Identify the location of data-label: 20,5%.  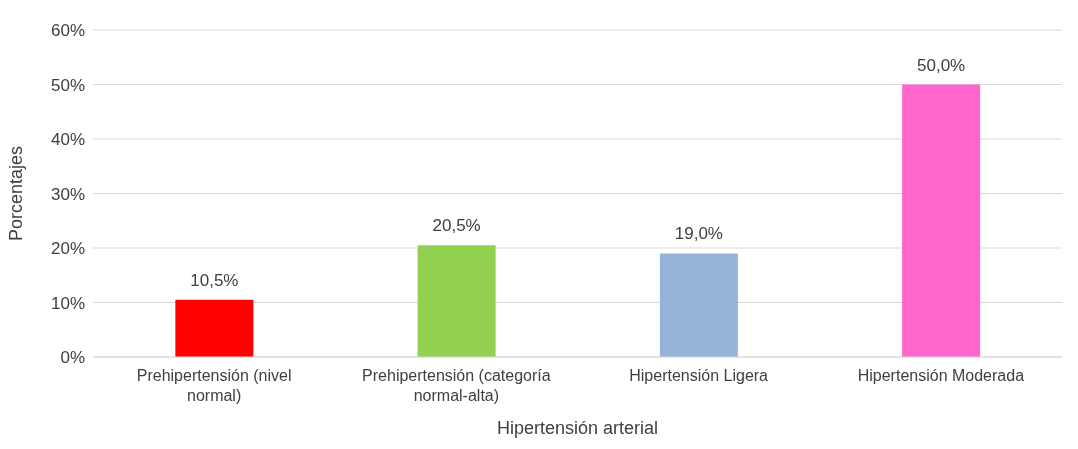
(456, 226).